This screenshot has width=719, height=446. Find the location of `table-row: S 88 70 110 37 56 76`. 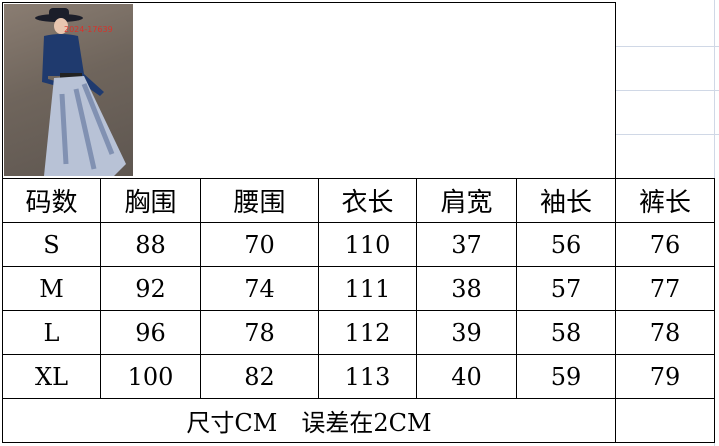

table-row: S 88 70 110 37 56 76 is located at coordinates (358, 244).